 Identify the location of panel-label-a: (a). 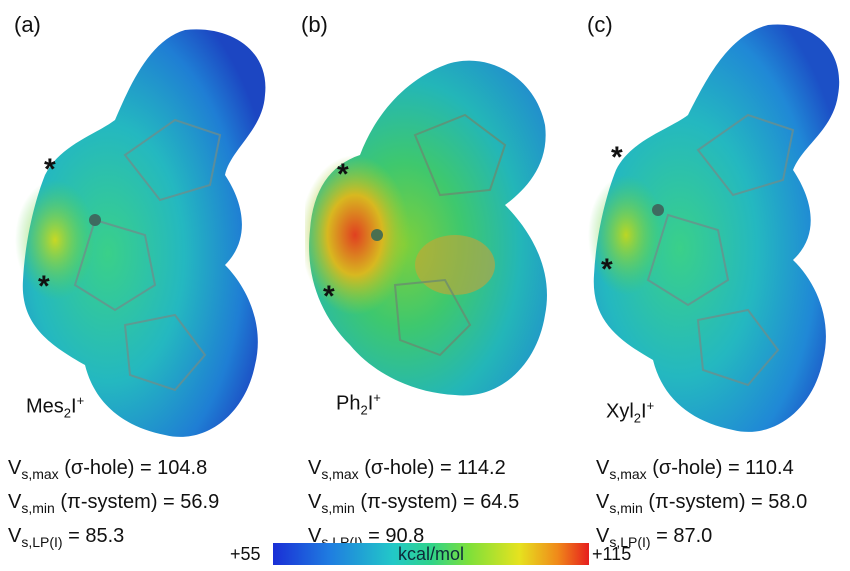
(27, 24).